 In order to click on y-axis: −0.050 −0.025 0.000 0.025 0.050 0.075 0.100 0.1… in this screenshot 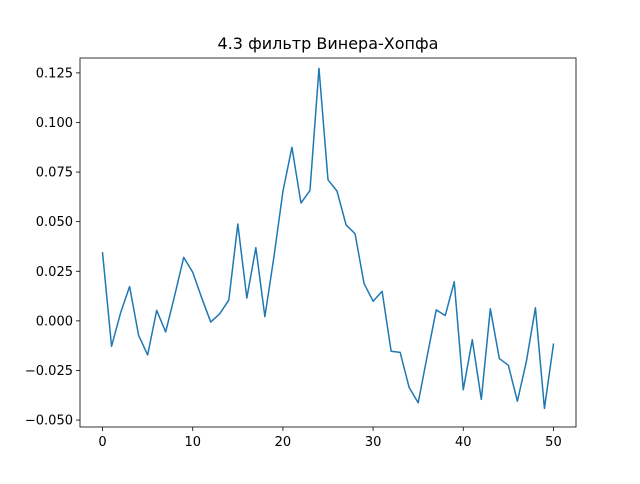, I will do `click(52, 247)`.